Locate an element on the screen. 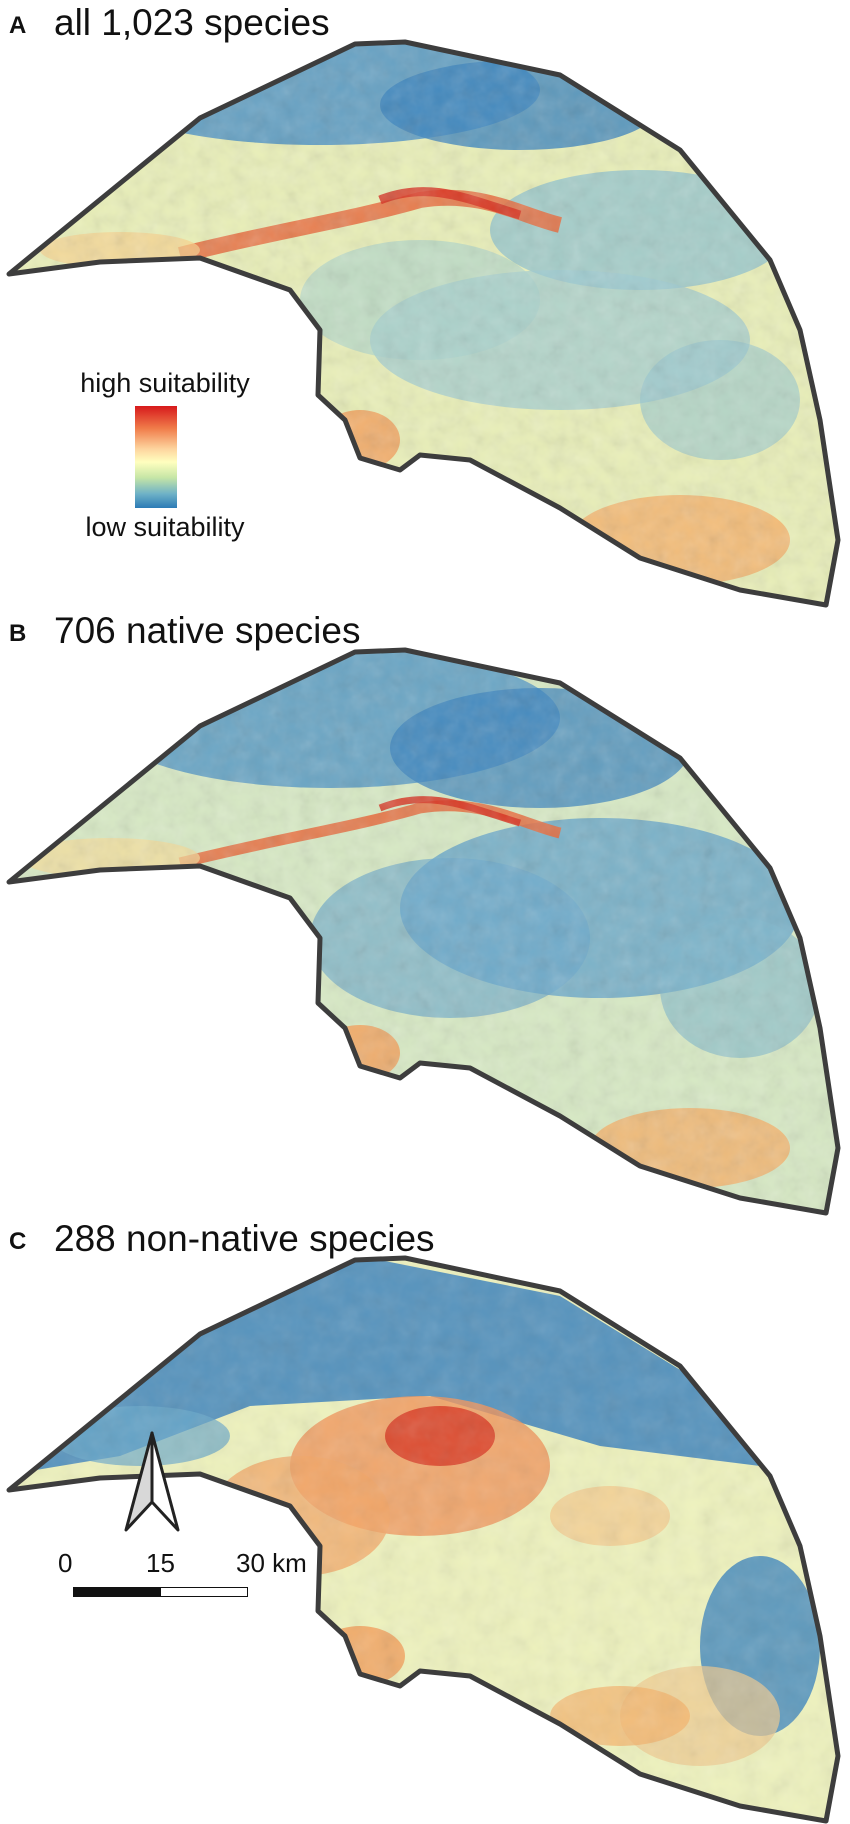 The height and width of the screenshot is (1824, 850). scale-tick-15: 15 is located at coordinates (160, 1563).